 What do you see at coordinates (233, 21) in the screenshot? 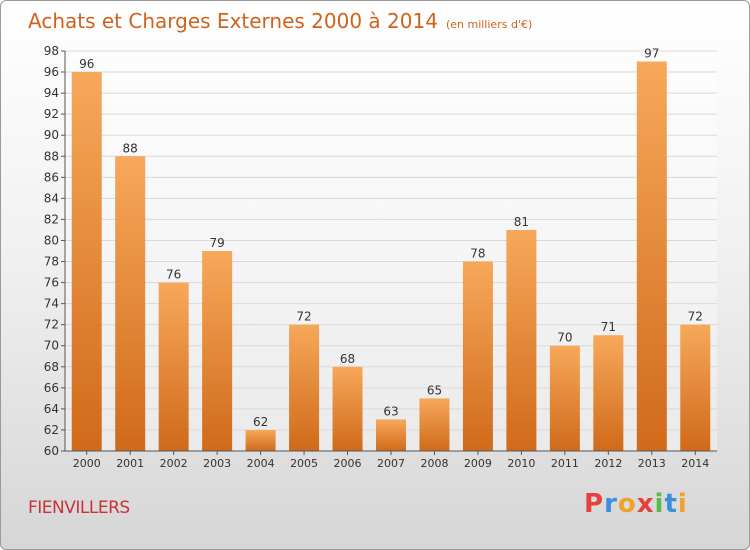
I see `chart-title-text: Achats et Charges Externes 2000 à 2014` at bounding box center [233, 21].